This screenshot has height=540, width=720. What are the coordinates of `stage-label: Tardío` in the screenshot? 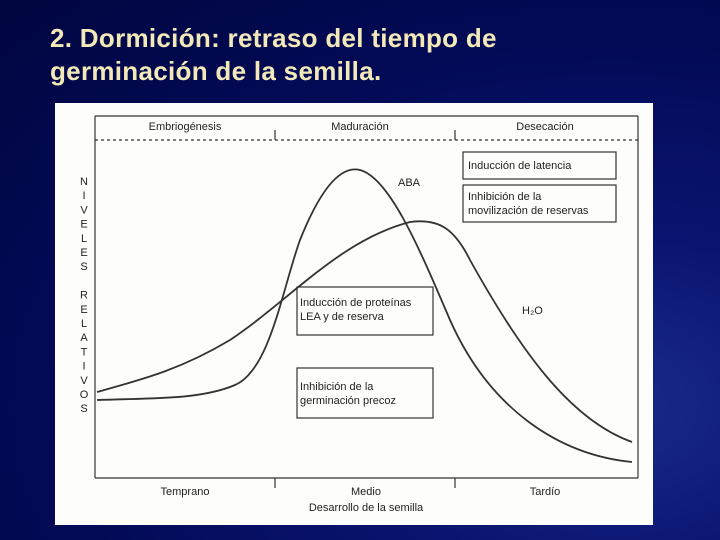 It's located at (545, 492).